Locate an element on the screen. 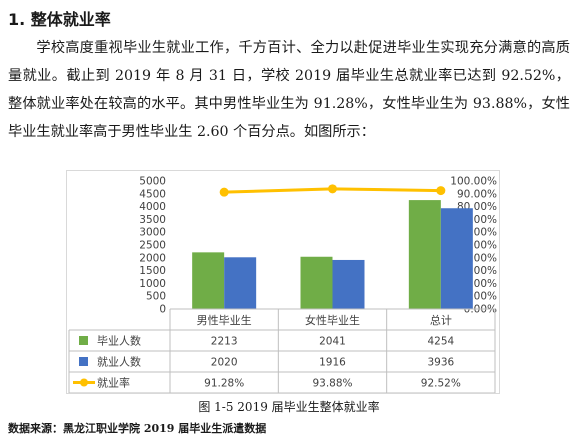 This screenshot has height=444, width=578. legend-label: 毕业人数 is located at coordinates (119, 341).